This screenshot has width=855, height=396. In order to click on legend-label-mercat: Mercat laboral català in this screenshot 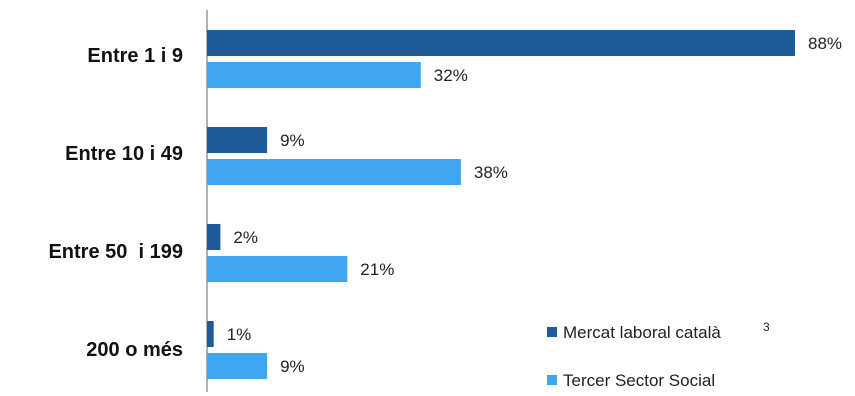, I will do `click(642, 332)`.